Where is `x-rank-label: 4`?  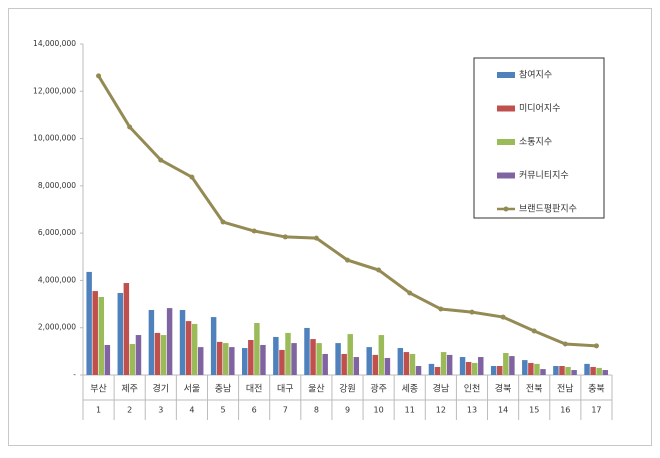
x-rank-label: 4 is located at coordinates (191, 410).